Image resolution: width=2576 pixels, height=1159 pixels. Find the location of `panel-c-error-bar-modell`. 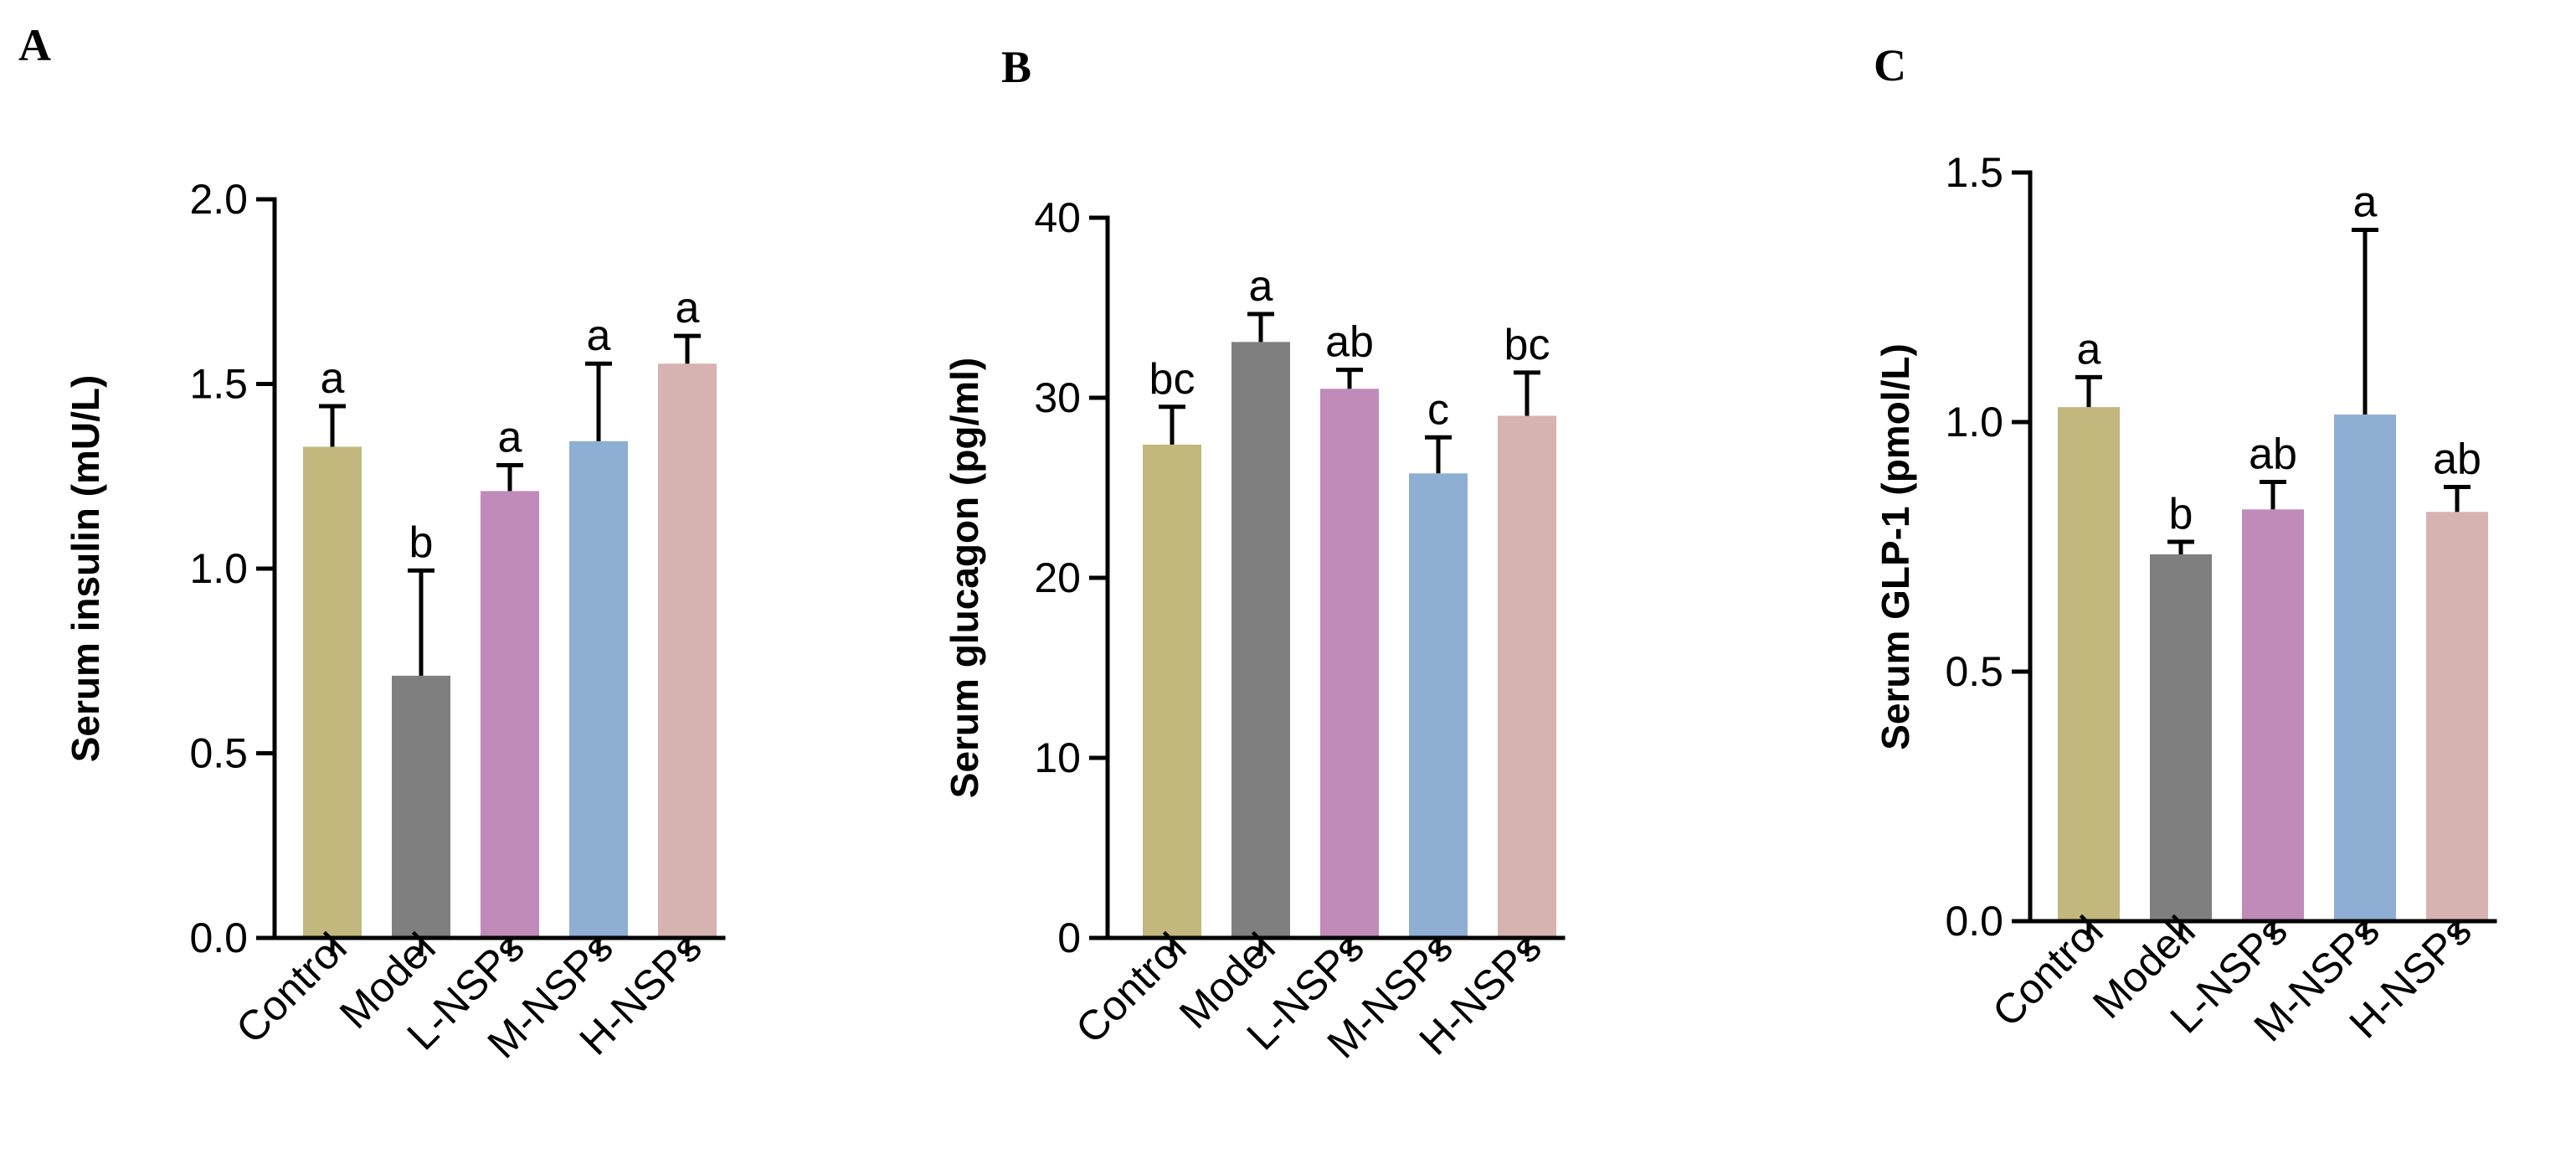

panel-c-error-bar-modell is located at coordinates (2180, 546).